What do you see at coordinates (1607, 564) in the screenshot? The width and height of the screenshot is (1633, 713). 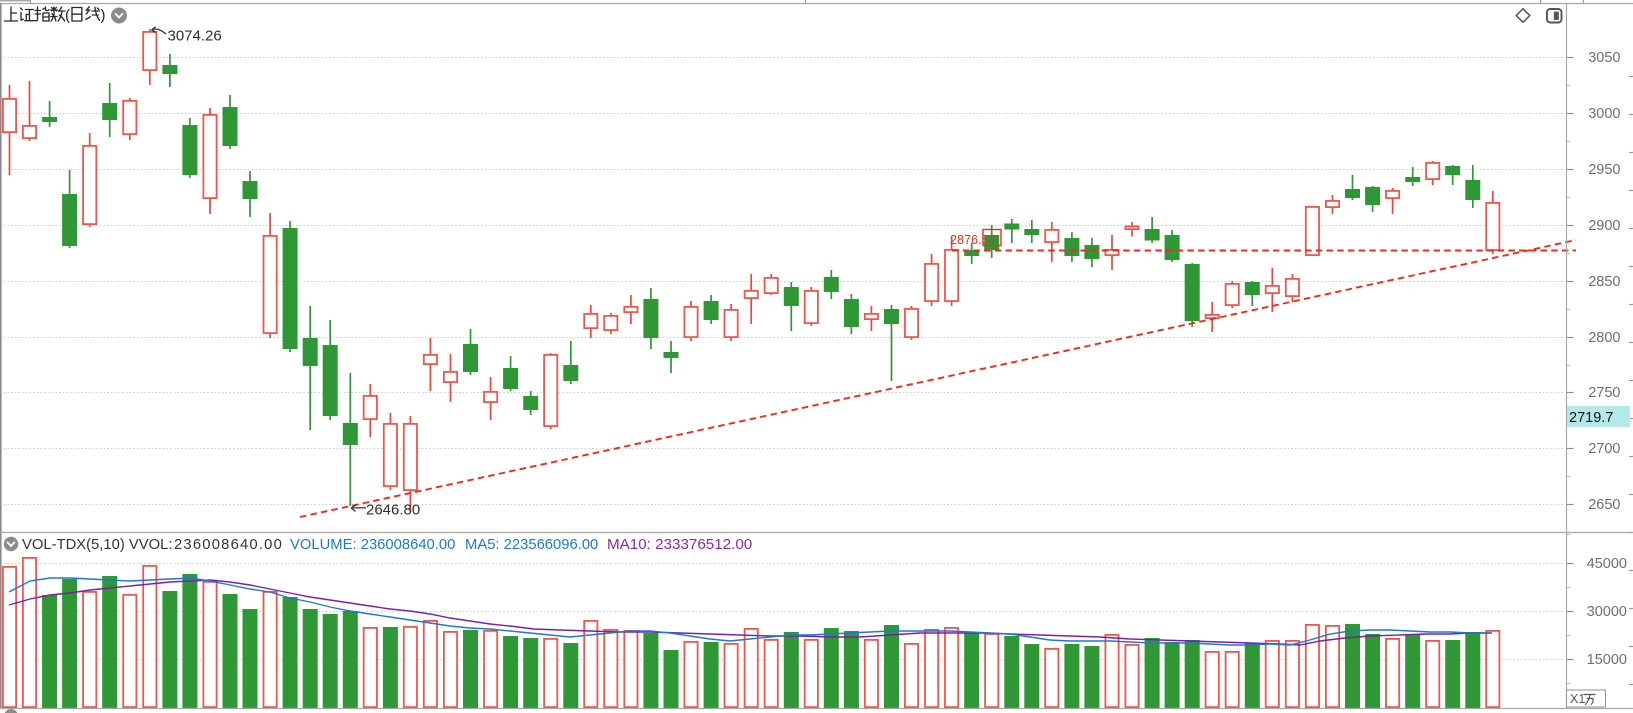 I see `svg-text: 45000` at bounding box center [1607, 564].